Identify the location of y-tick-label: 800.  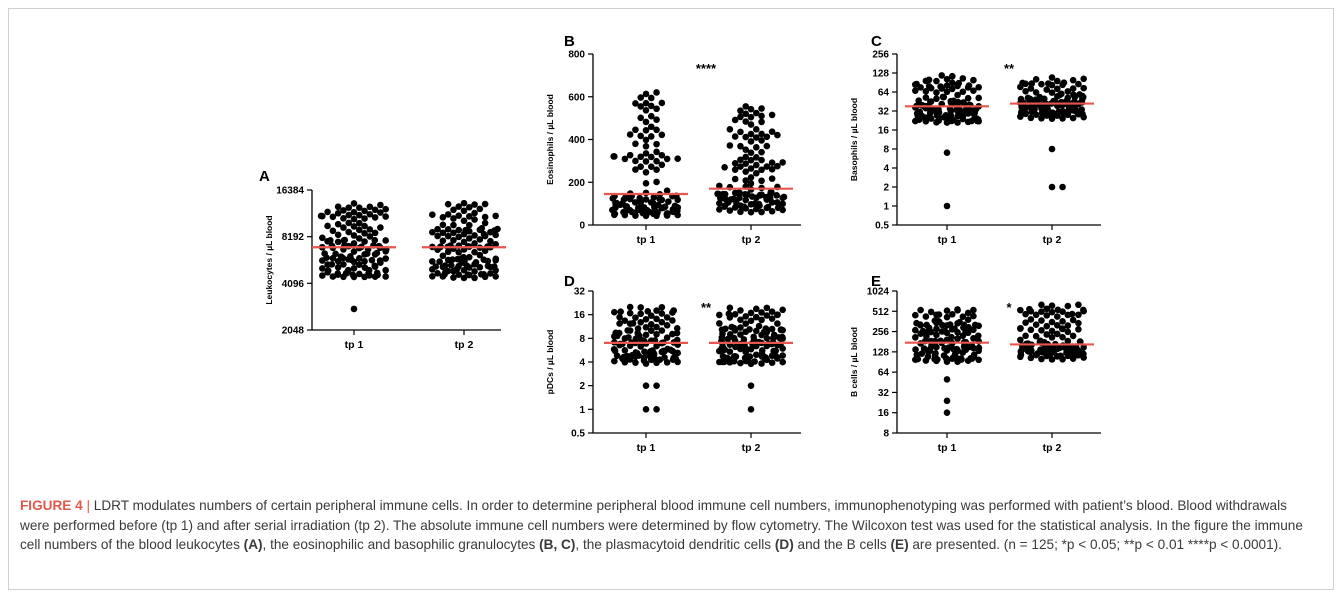
(576, 55).